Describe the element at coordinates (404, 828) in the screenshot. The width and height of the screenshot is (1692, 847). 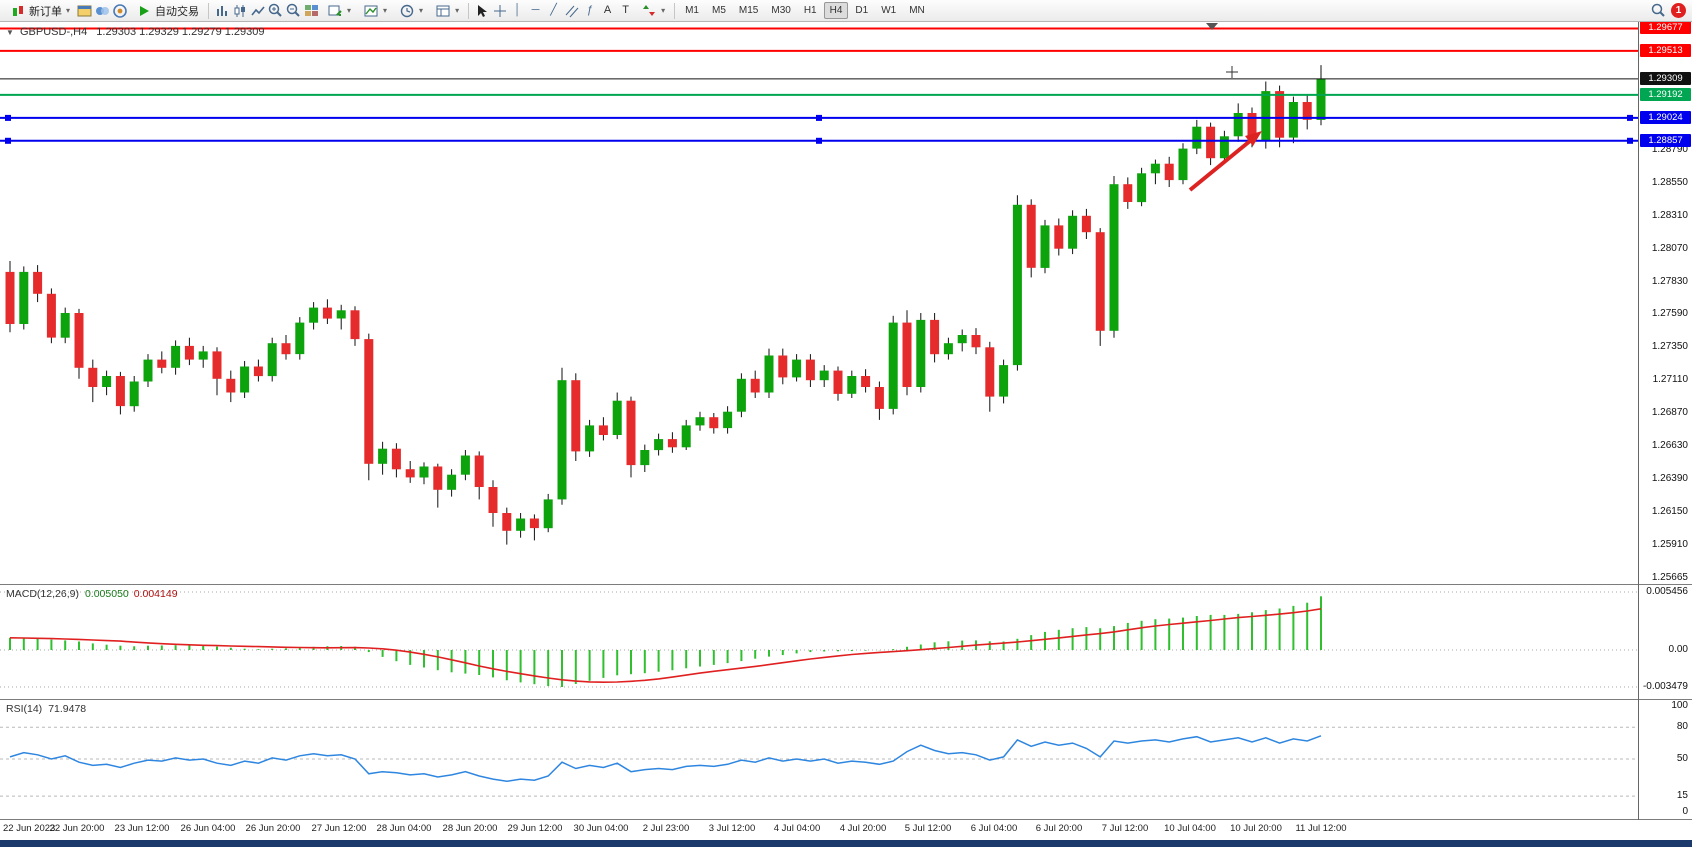
I see `time-axis-label: 28 Jun 04:00` at that location.